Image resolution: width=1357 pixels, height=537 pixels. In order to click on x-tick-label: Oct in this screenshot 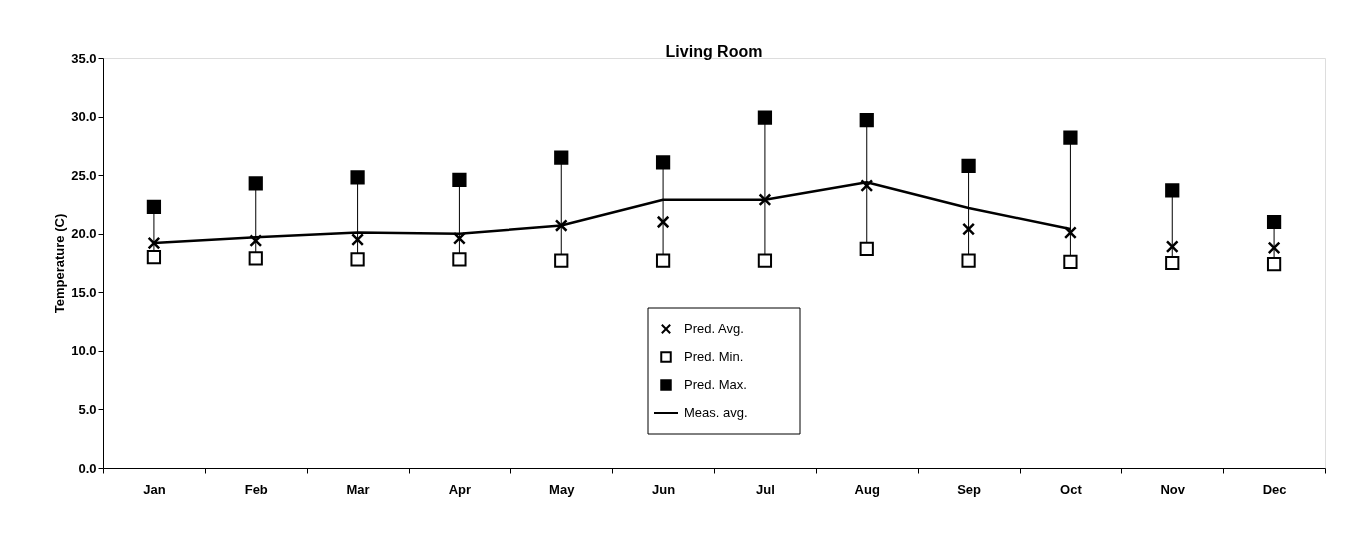, I will do `click(1071, 489)`.